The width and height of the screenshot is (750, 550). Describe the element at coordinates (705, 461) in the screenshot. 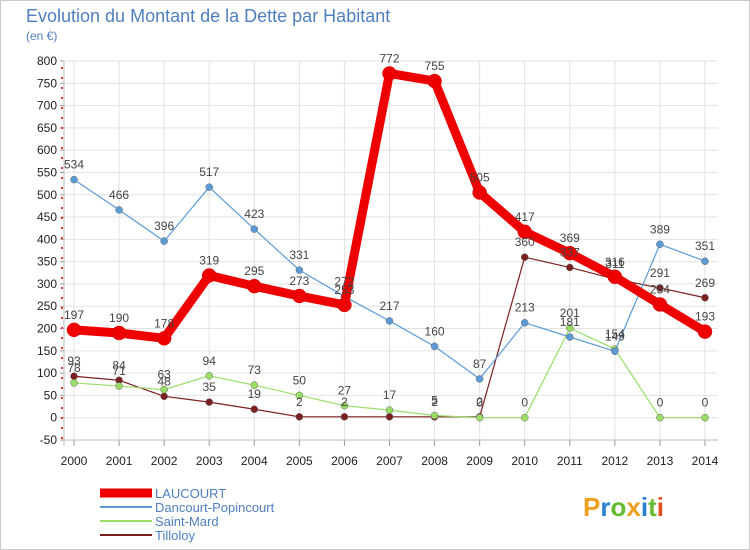

I see `x-tick-label: 2014` at that location.